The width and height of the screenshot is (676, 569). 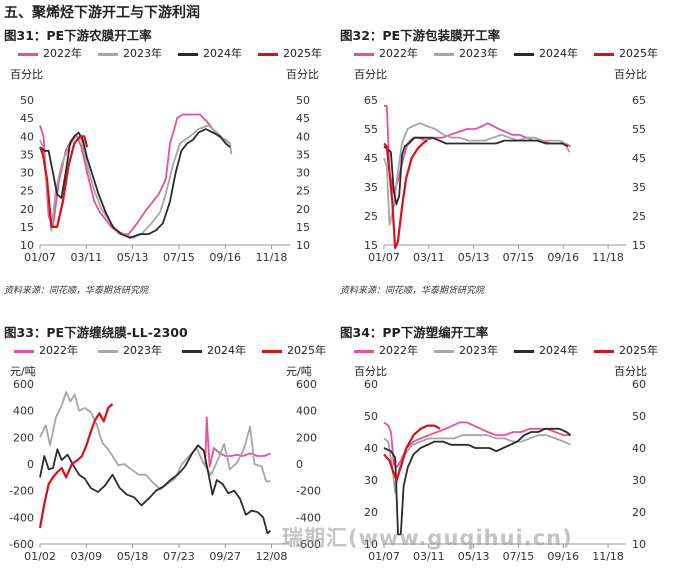 I want to click on y-tick-label-left: 20, so click(x=371, y=512).